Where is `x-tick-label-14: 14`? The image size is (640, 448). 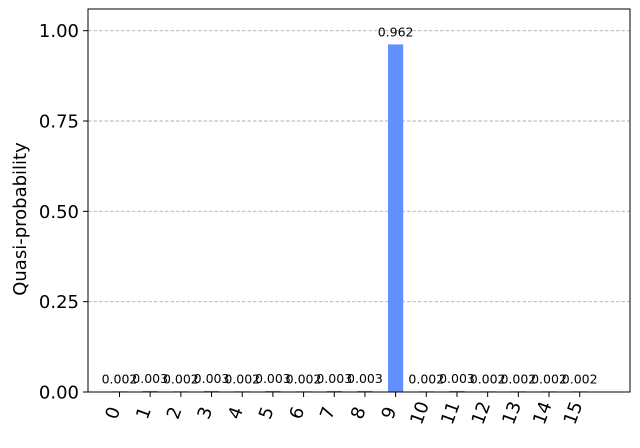 x-tick-label-14: 14 is located at coordinates (543, 413).